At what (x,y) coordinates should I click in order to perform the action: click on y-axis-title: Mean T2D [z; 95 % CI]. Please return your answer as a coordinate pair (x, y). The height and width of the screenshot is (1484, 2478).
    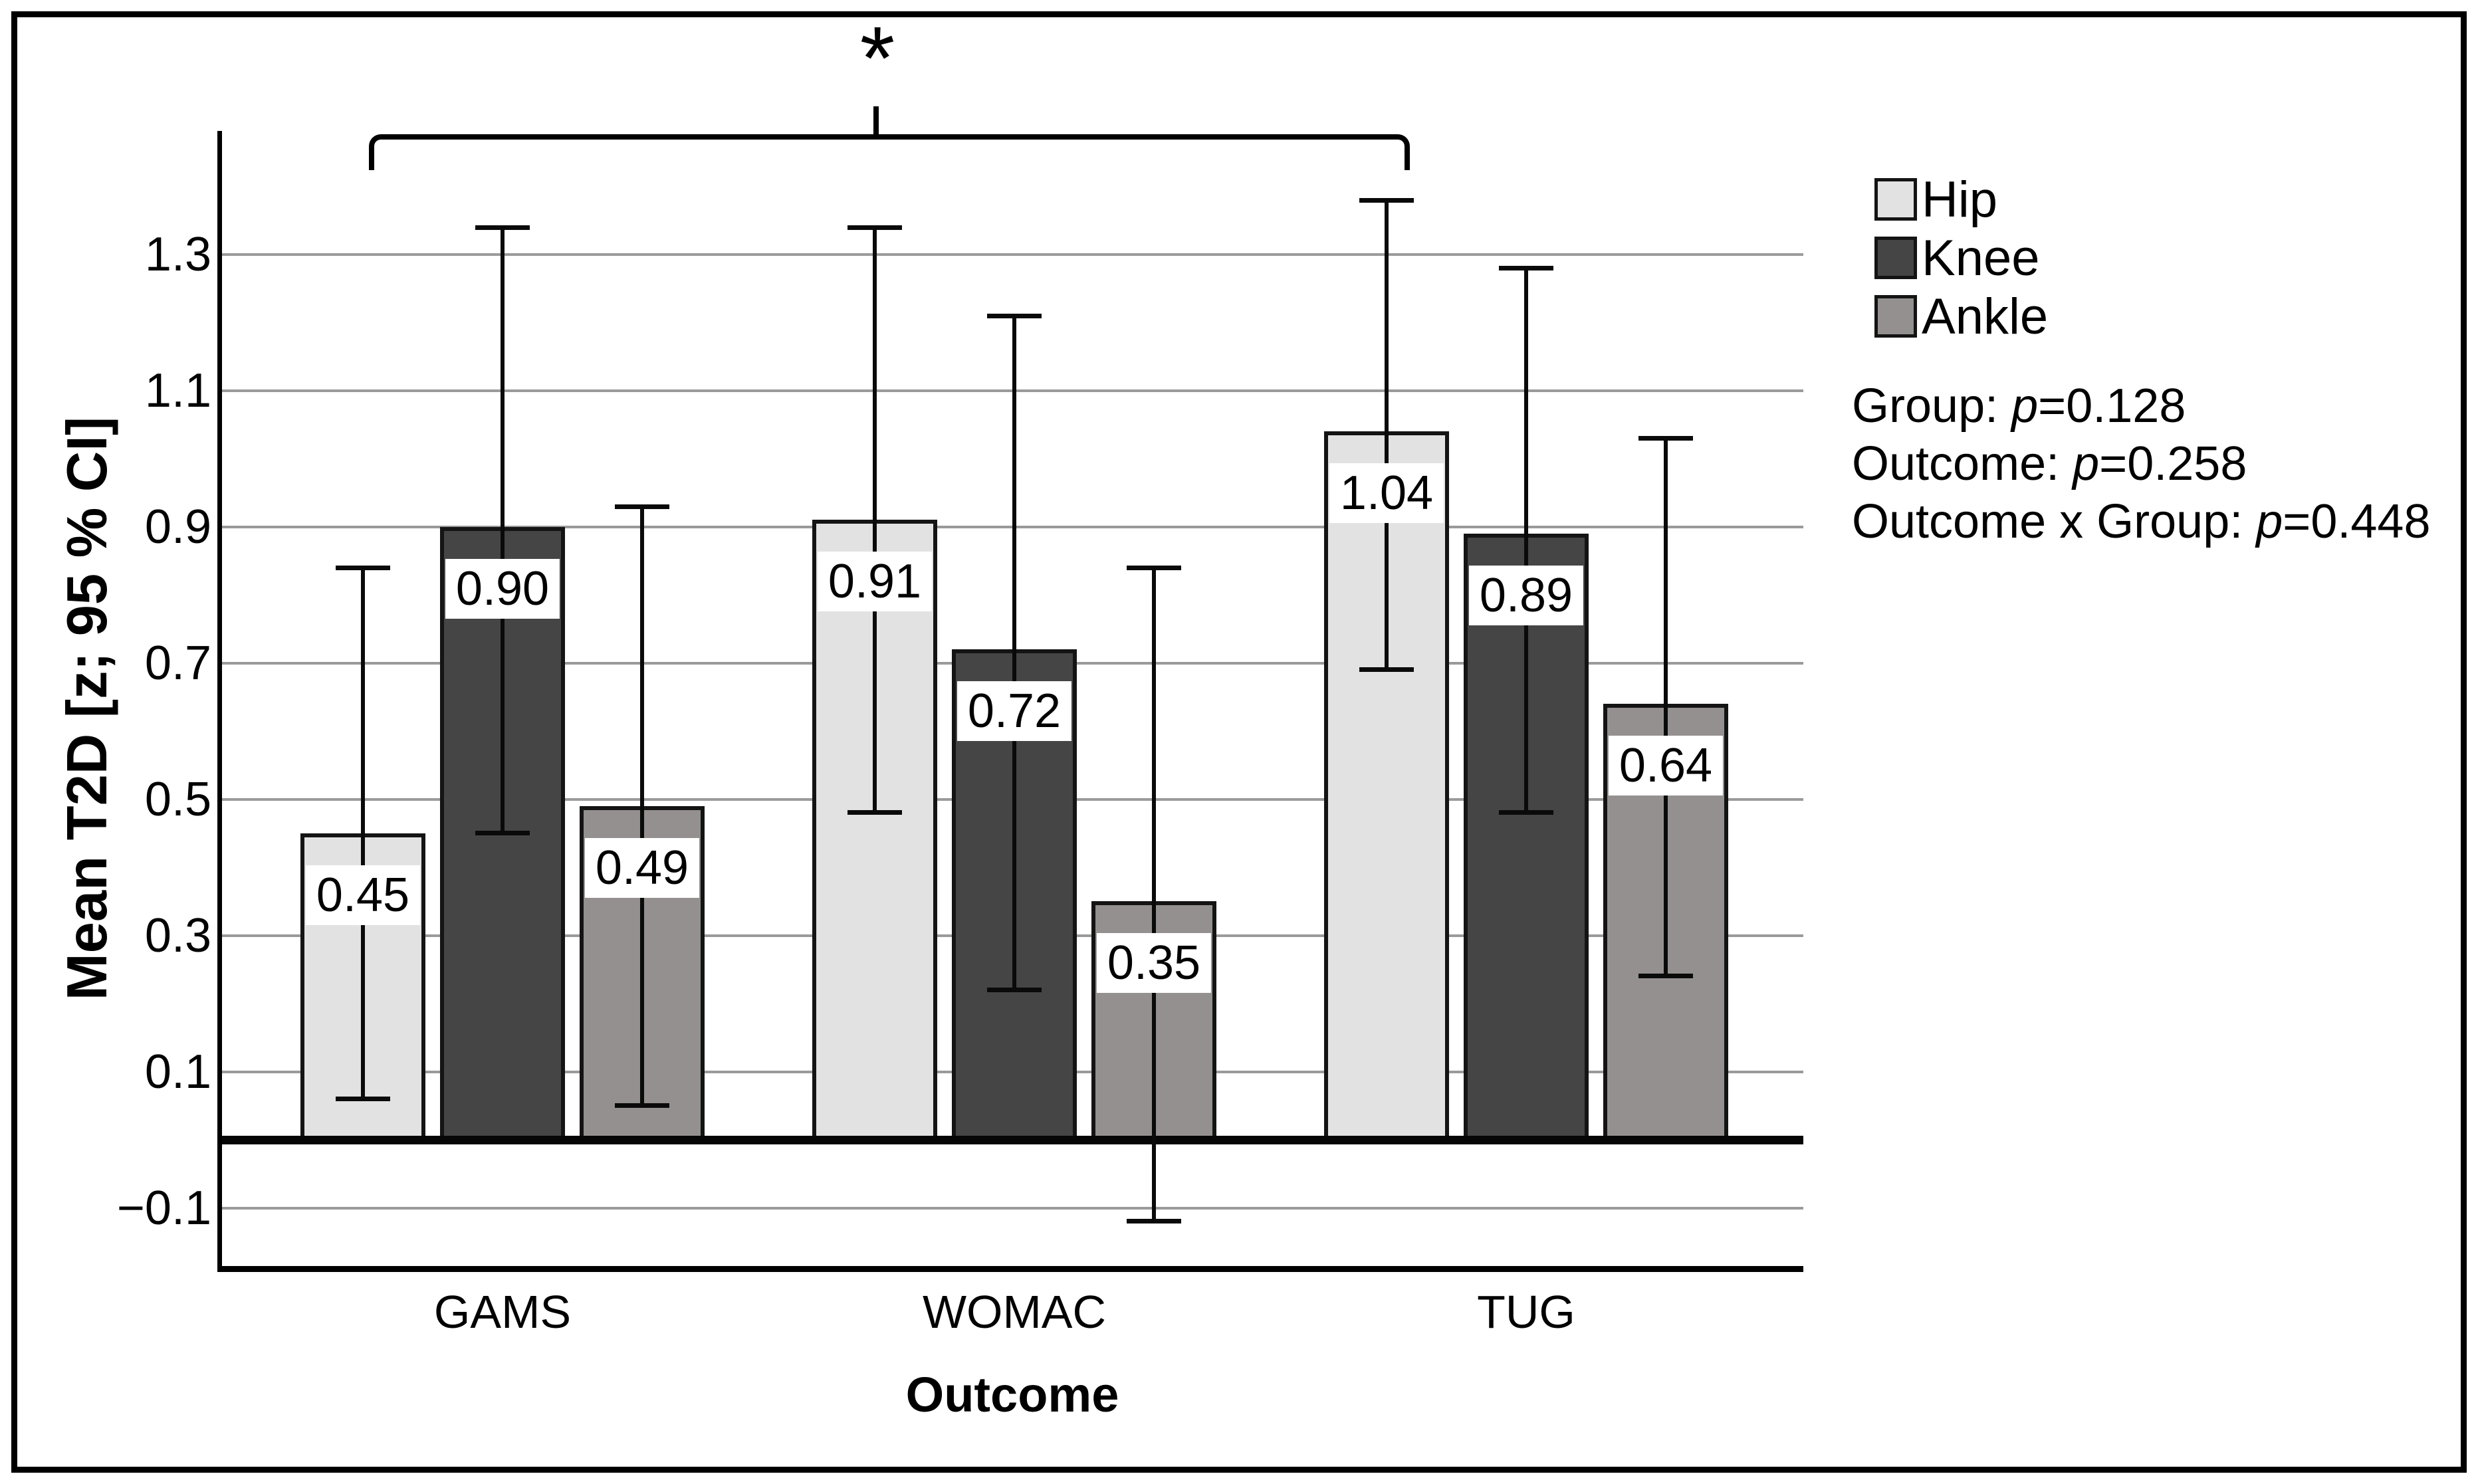
    Looking at the image, I should click on (87, 708).